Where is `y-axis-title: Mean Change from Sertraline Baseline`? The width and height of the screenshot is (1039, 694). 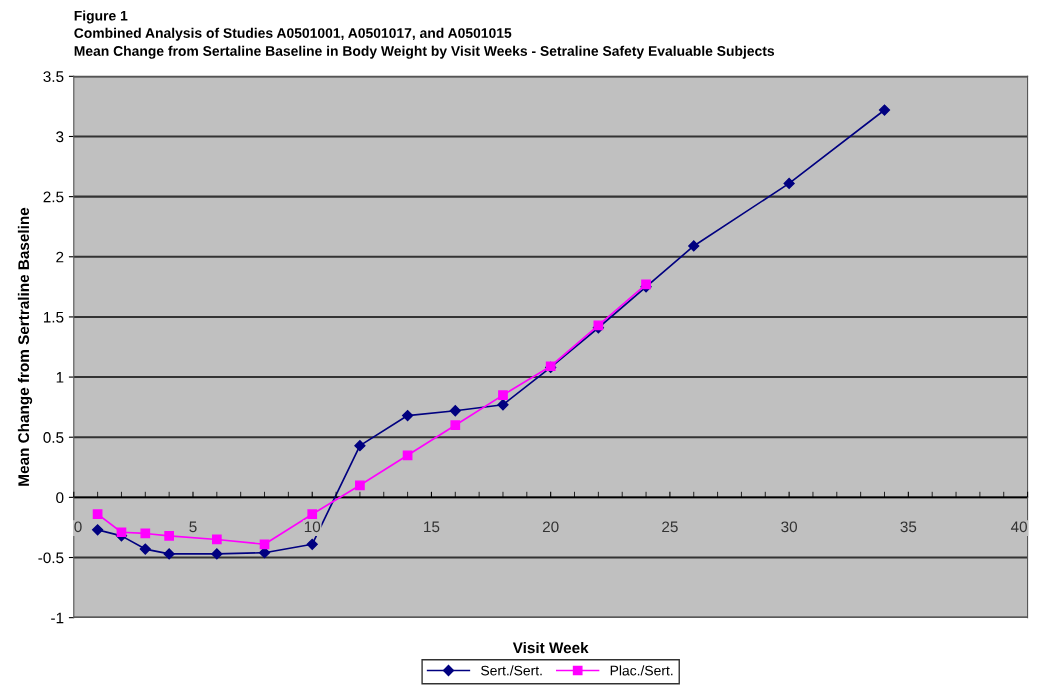 y-axis-title: Mean Change from Sertraline Baseline is located at coordinates (25, 346).